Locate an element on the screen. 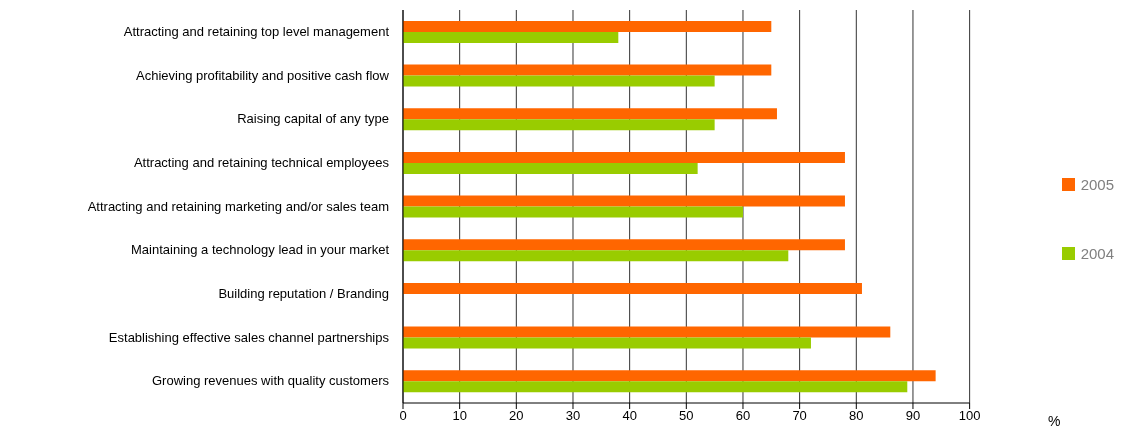 This screenshot has width=1122, height=439. x-tick-label: 70 is located at coordinates (799, 416).